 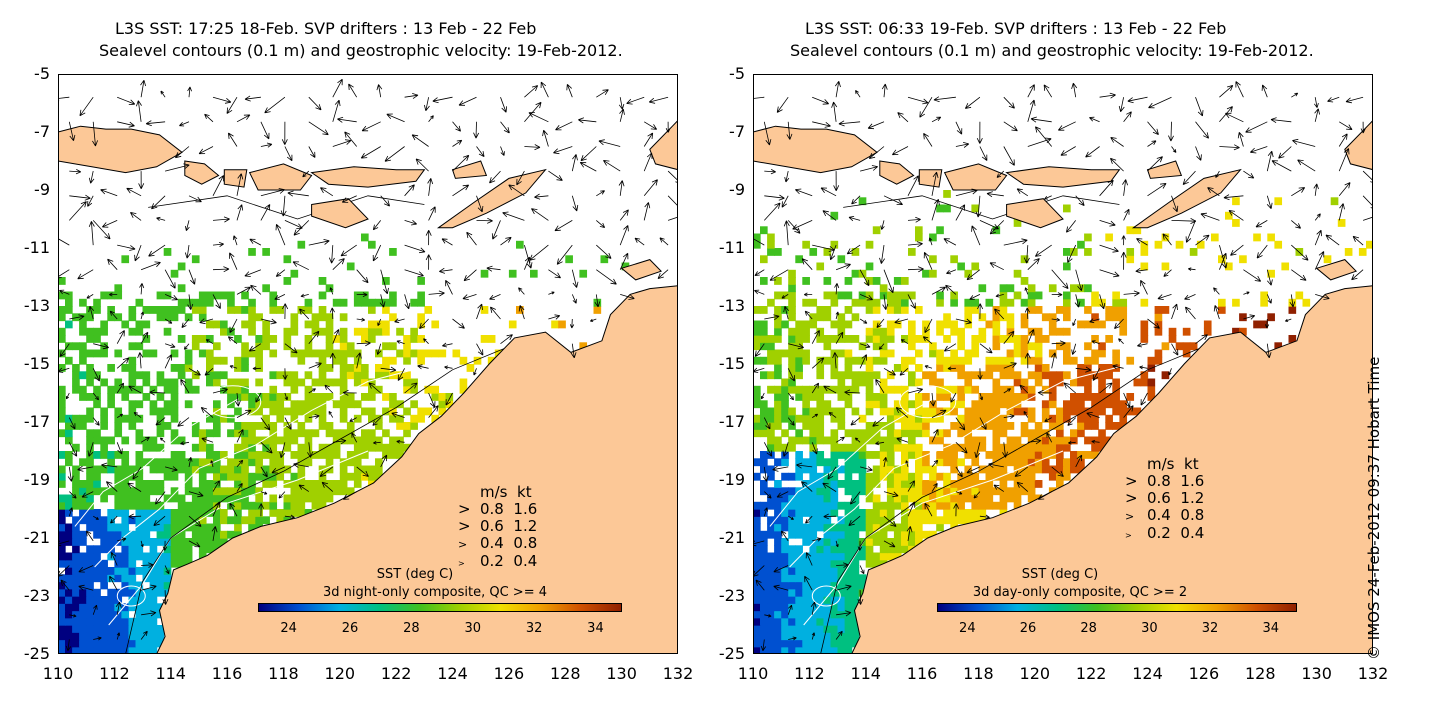 I want to click on lon-tick-label: 132, so click(x=1373, y=673).